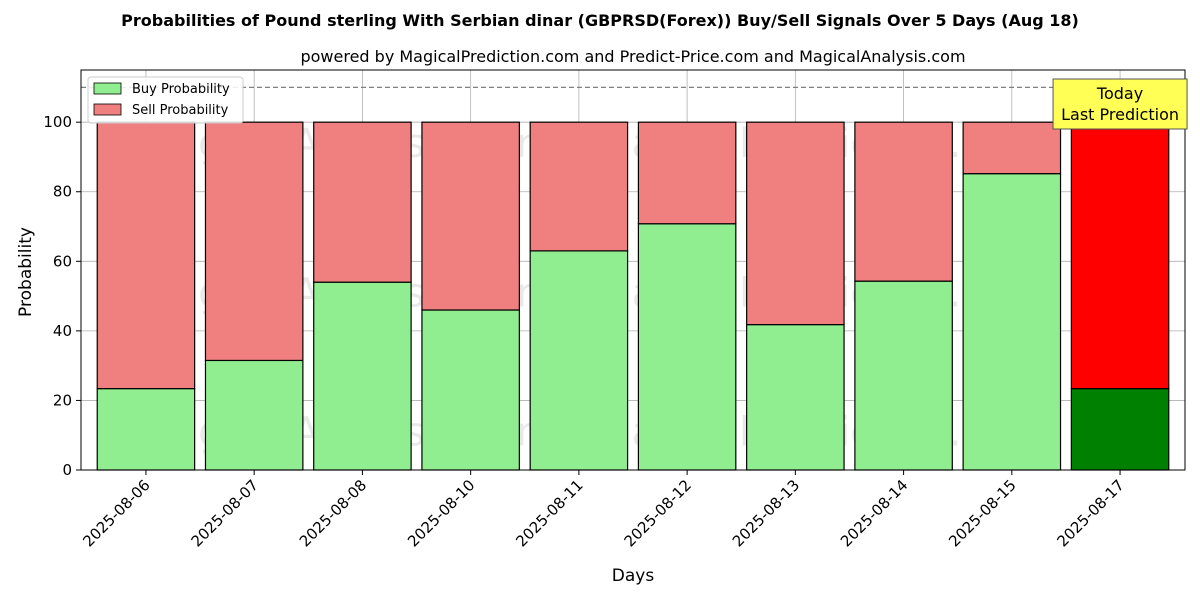 Image resolution: width=1200 pixels, height=600 pixels. What do you see at coordinates (1119, 93) in the screenshot?
I see `annotation-text: Today` at bounding box center [1119, 93].